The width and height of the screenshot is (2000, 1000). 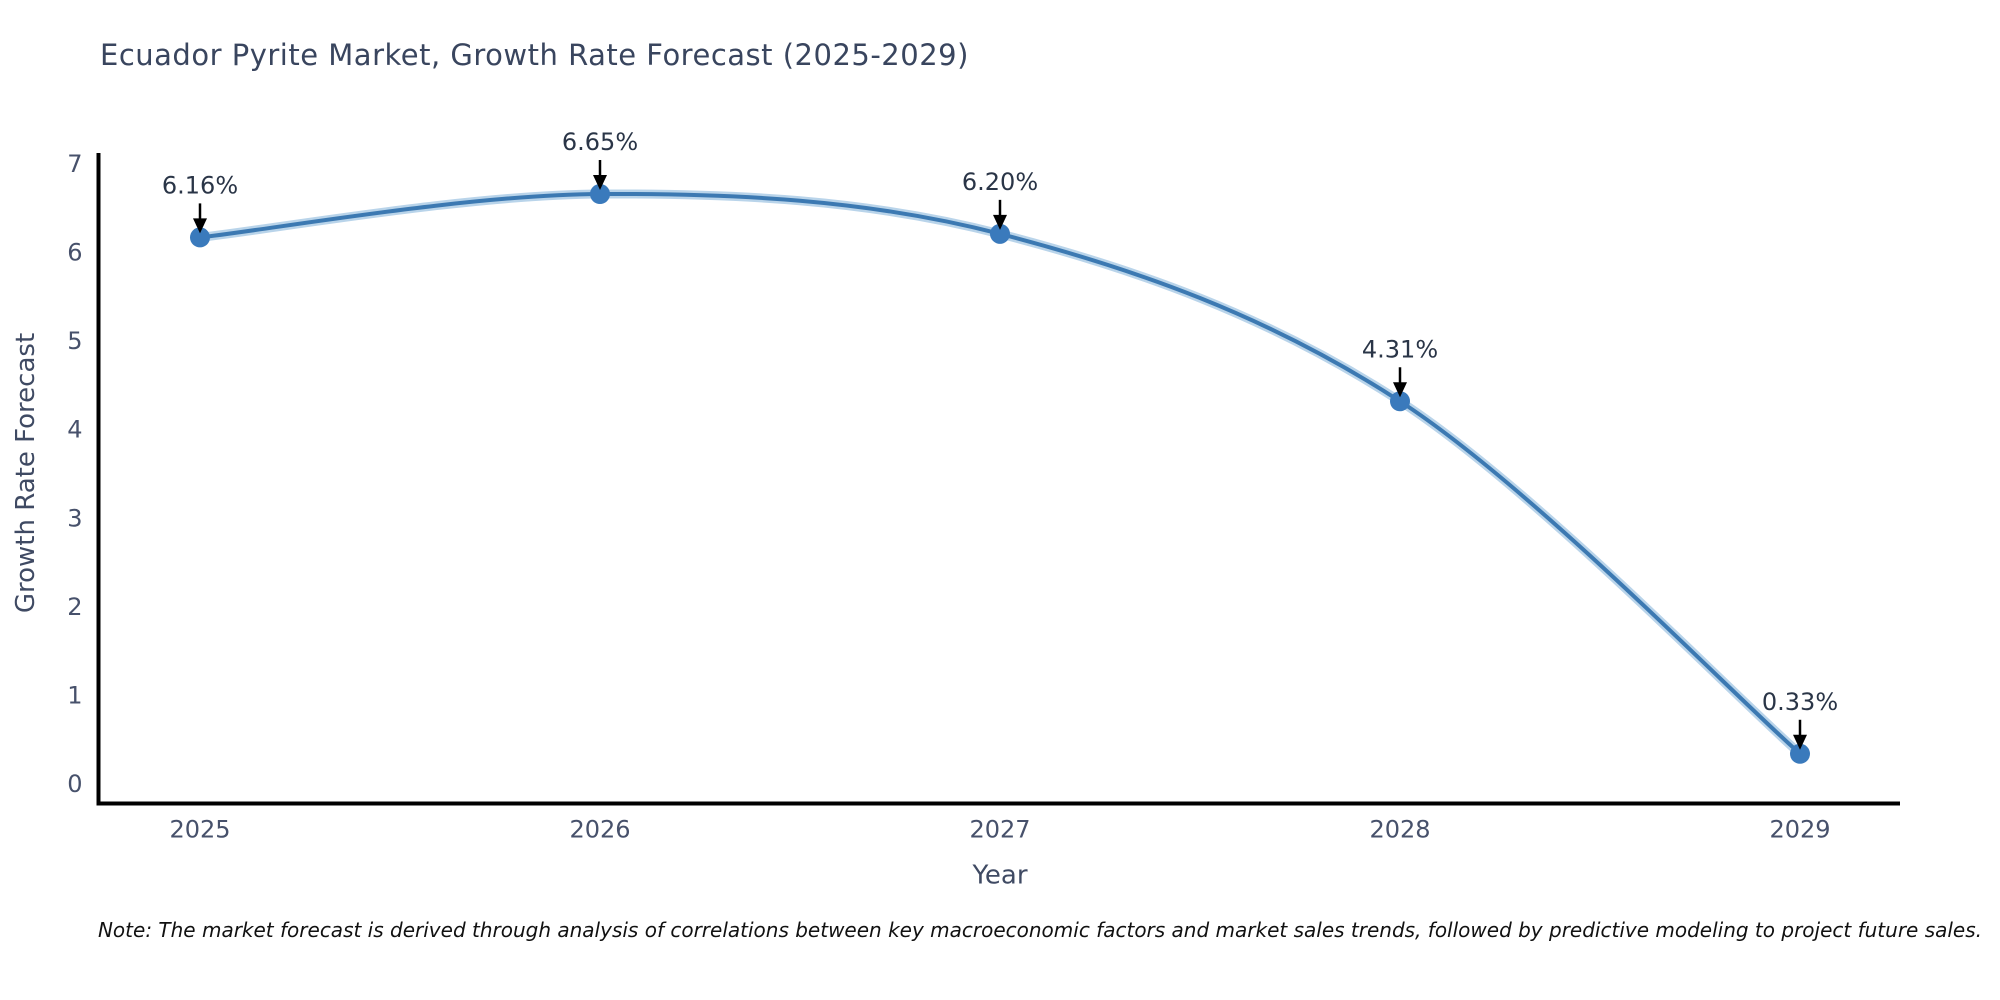 I want to click on y-tick-label: 0, so click(x=74, y=784).